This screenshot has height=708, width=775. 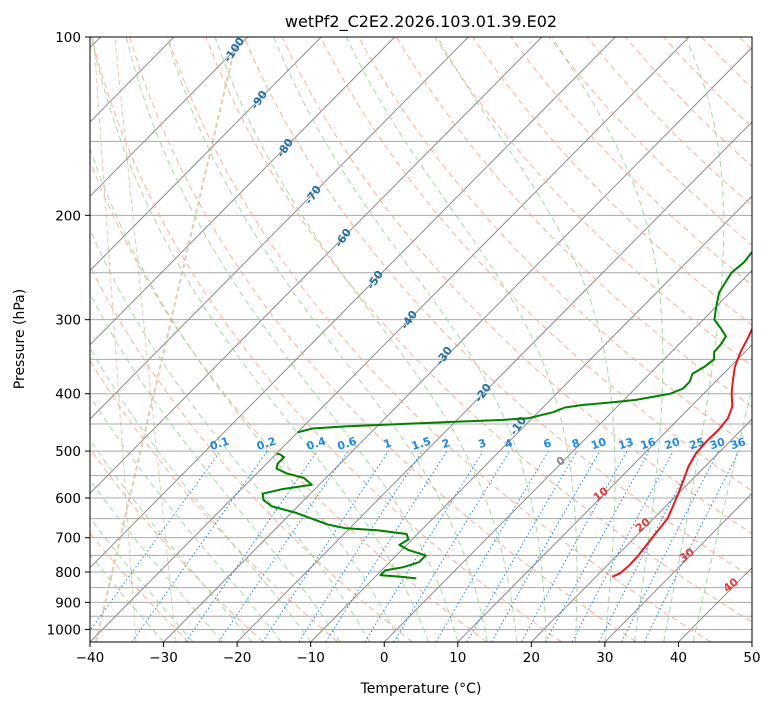 I want to click on y-tick-label: 200, so click(x=68, y=216).